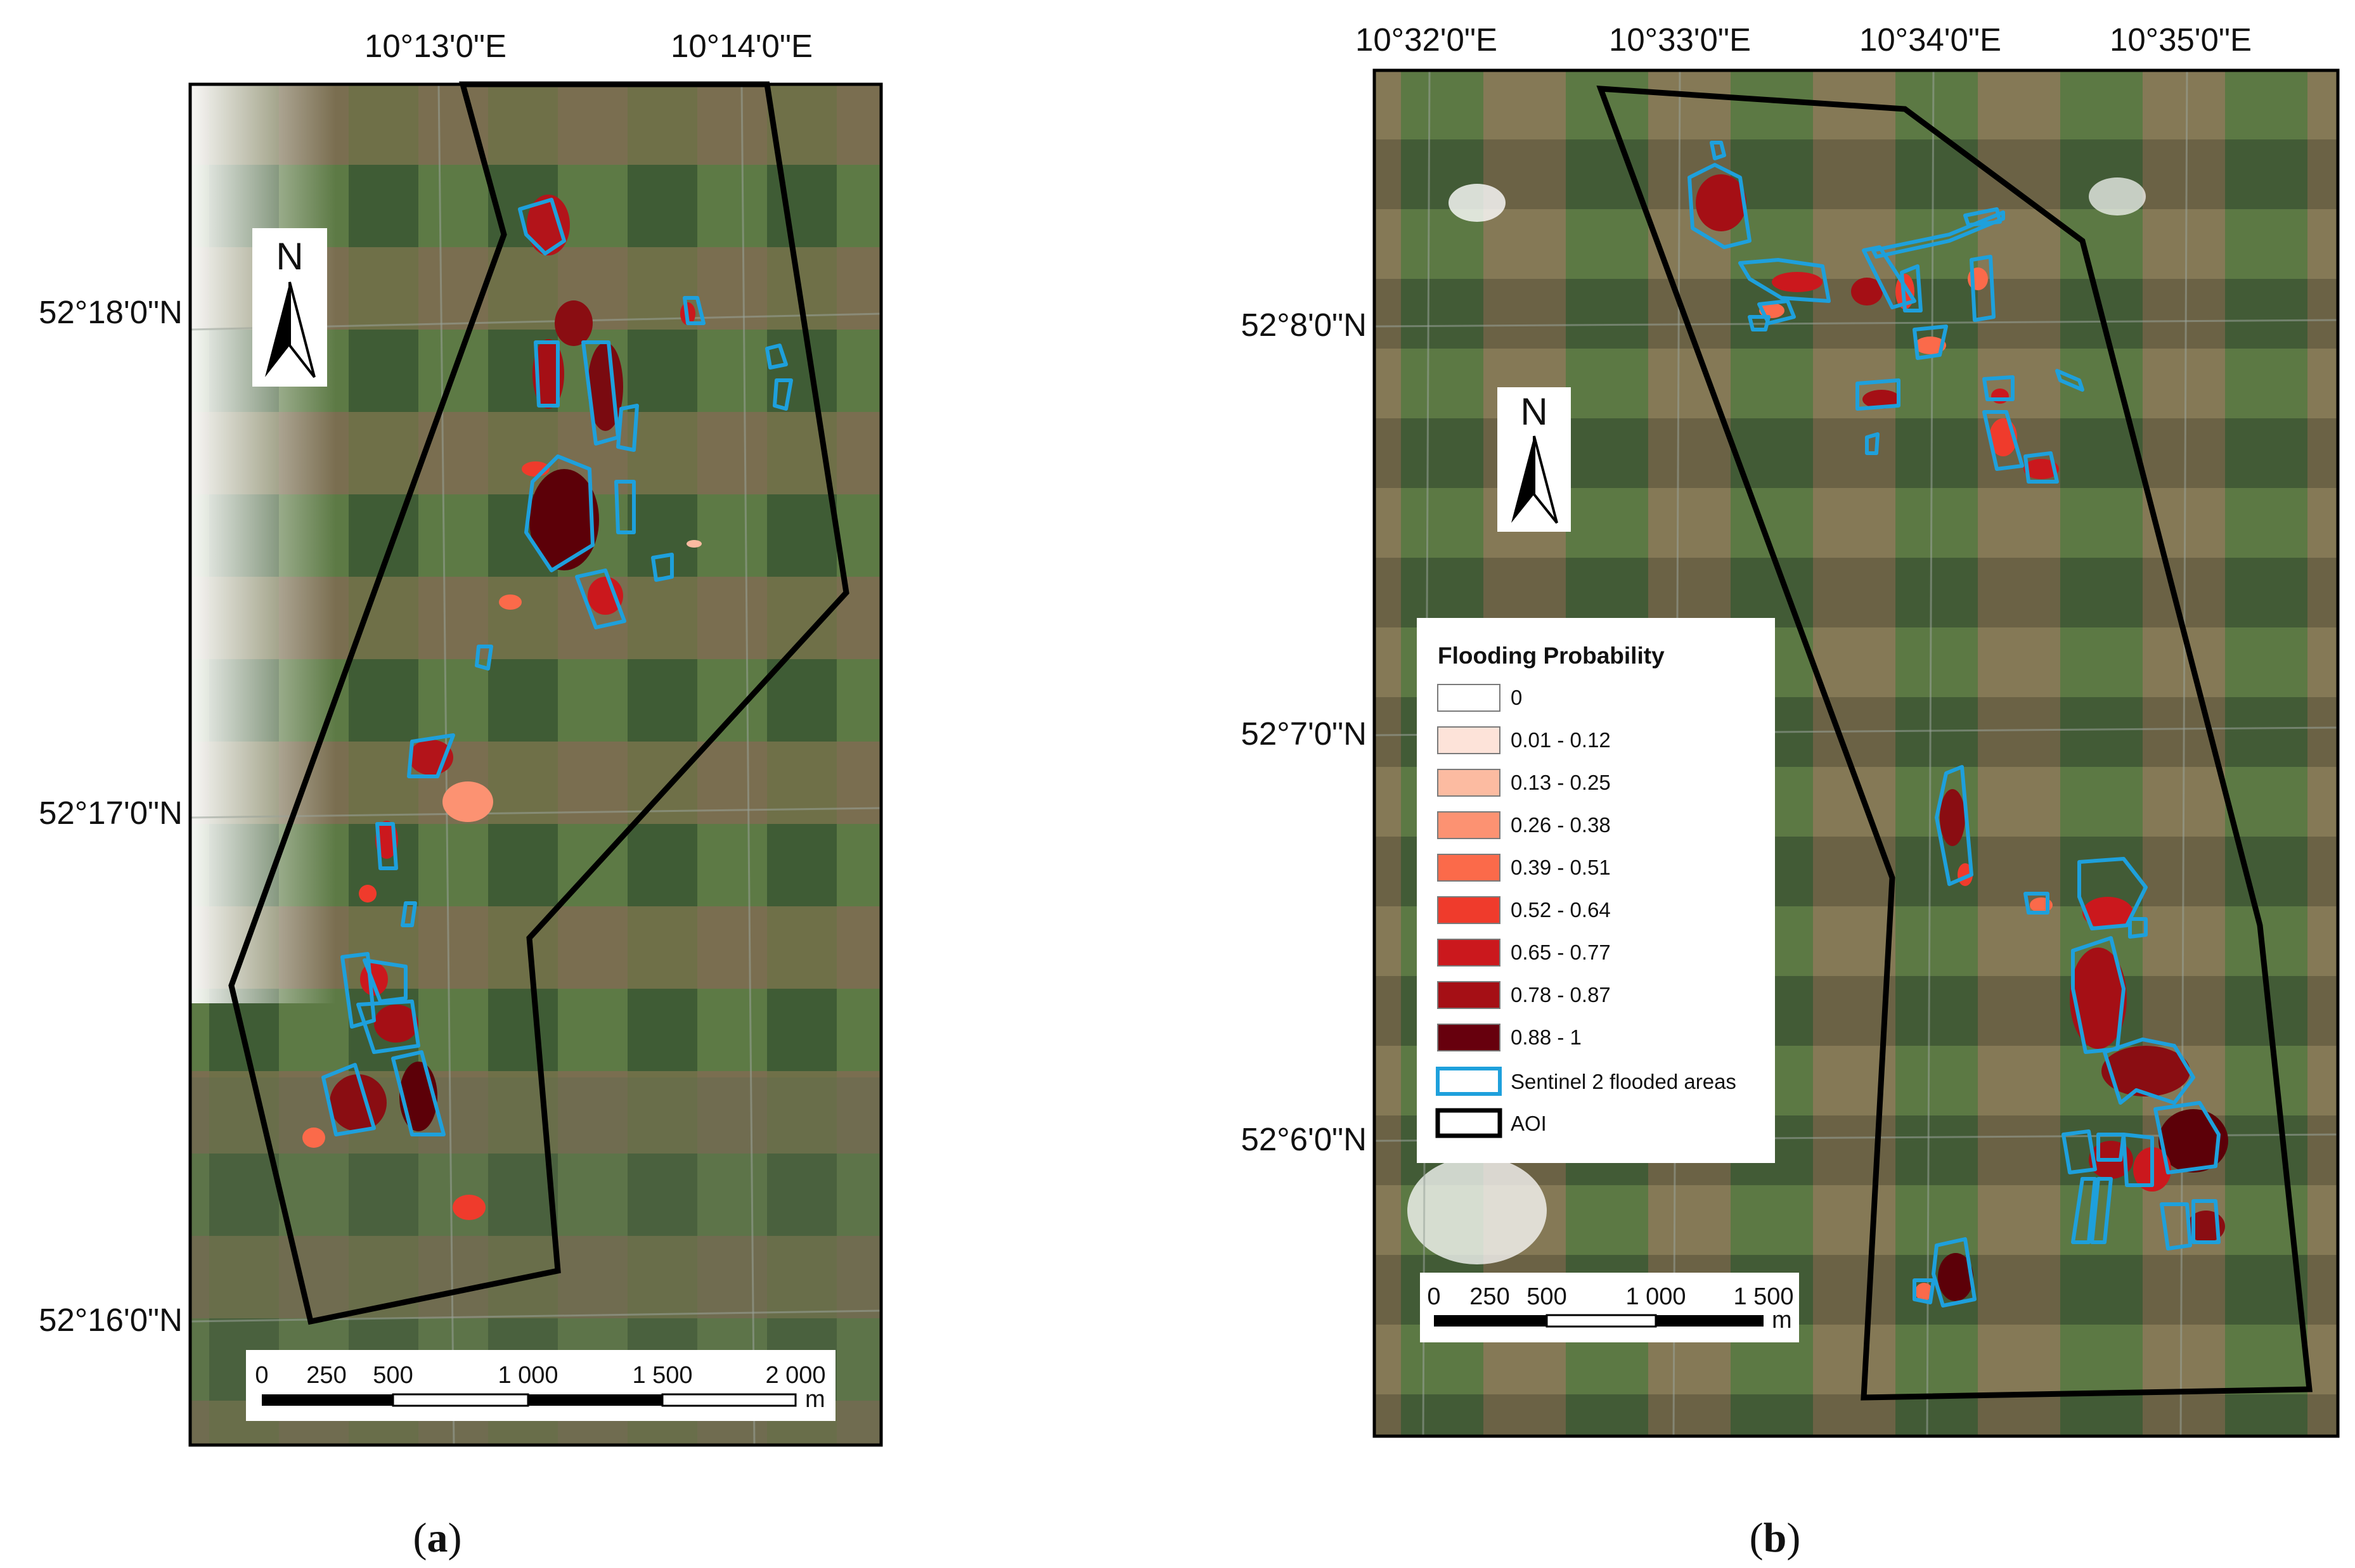  Describe the element at coordinates (742, 46) in the screenshot. I see `panel-a-lon-label: 10°14'0"E` at that location.